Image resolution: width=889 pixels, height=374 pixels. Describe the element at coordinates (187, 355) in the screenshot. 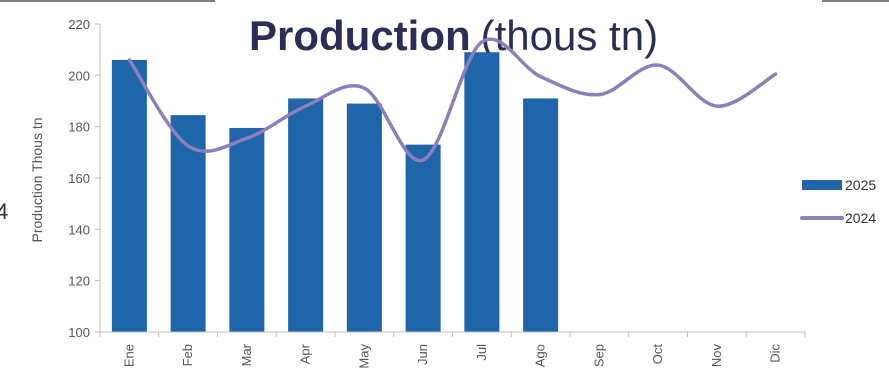

I see `x-tick-label: Feb` at that location.